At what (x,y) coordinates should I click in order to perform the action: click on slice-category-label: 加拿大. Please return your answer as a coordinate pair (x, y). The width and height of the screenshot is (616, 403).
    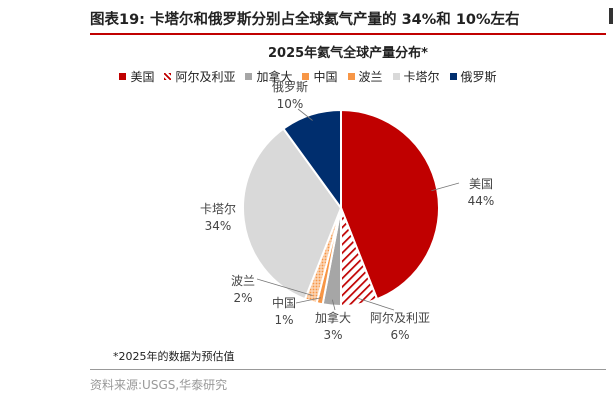
    Looking at the image, I should click on (333, 317).